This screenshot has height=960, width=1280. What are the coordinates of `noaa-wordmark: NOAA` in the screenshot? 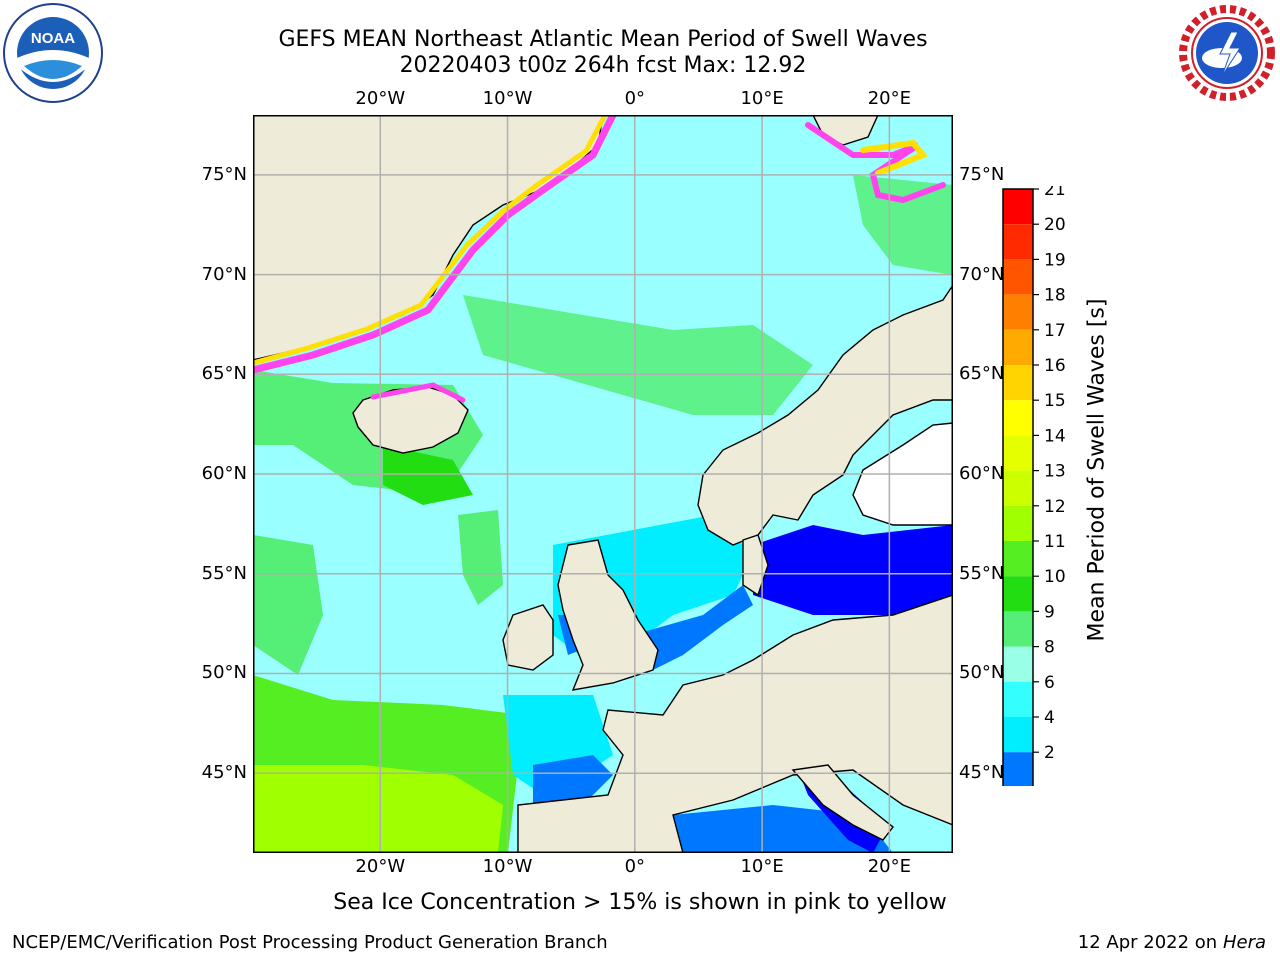 It's located at (53, 38).